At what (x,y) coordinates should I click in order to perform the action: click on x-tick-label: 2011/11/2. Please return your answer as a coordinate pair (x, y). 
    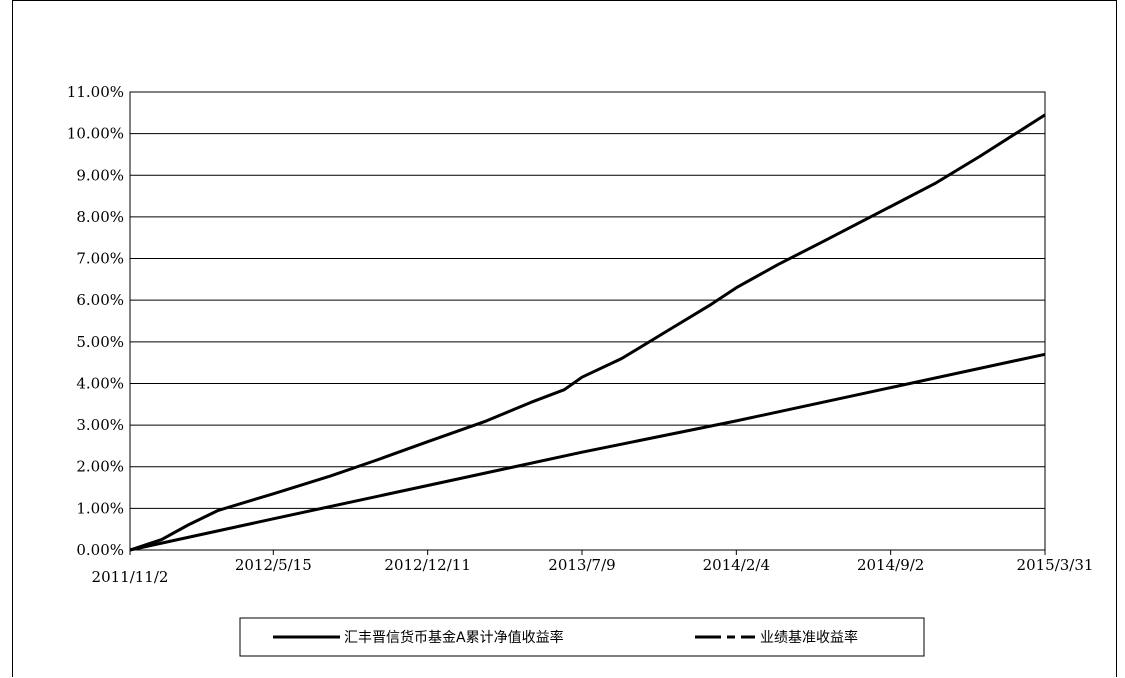
    Looking at the image, I should click on (130, 577).